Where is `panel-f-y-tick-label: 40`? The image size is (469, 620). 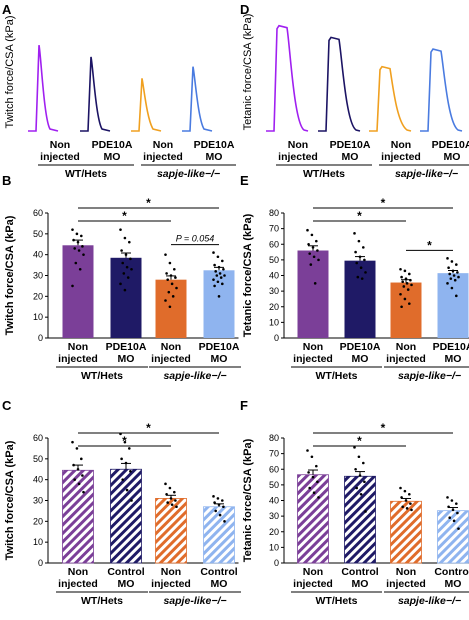 panel-f-y-tick-label: 40 is located at coordinates (274, 501).